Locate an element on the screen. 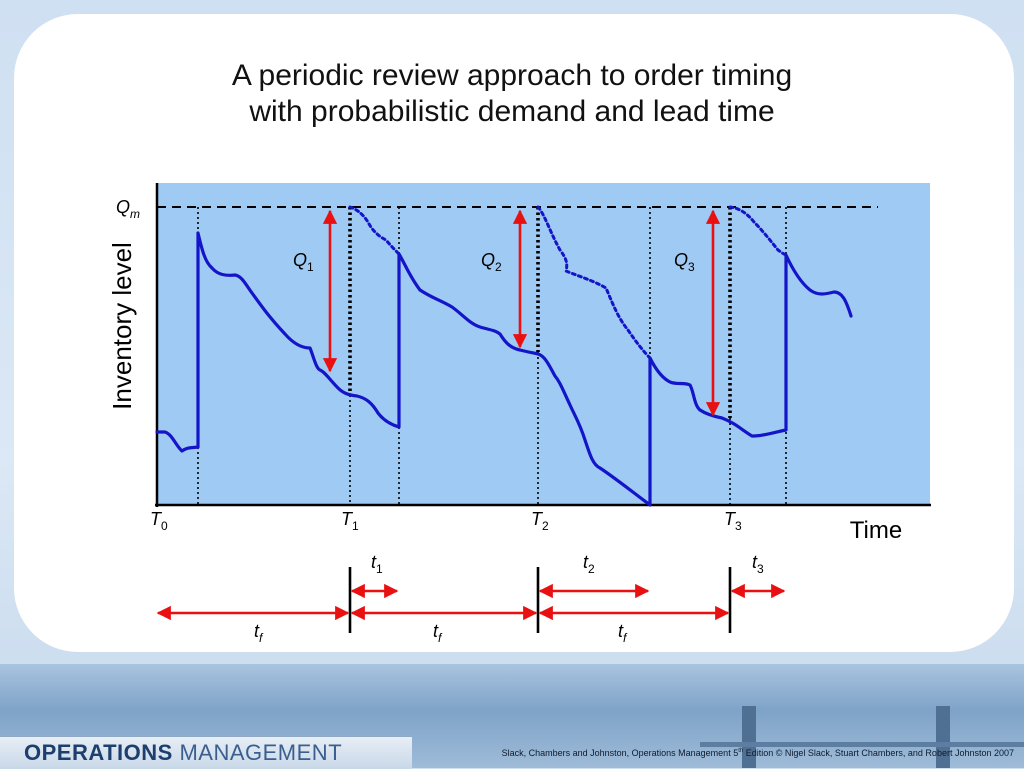 The width and height of the screenshot is (1024, 769). inventory-position-t1 is located at coordinates (374, 230).